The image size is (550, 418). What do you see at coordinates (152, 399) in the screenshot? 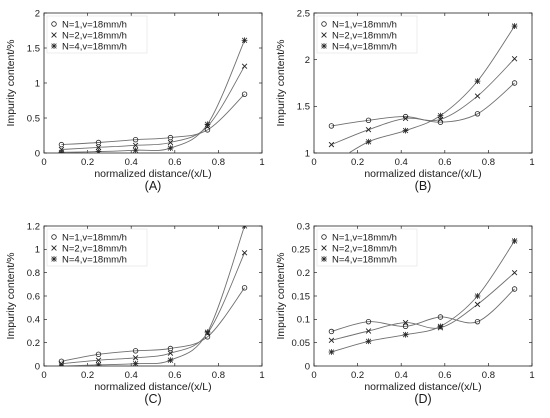
I see `panel-c-panel-label: (C)` at bounding box center [152, 399].